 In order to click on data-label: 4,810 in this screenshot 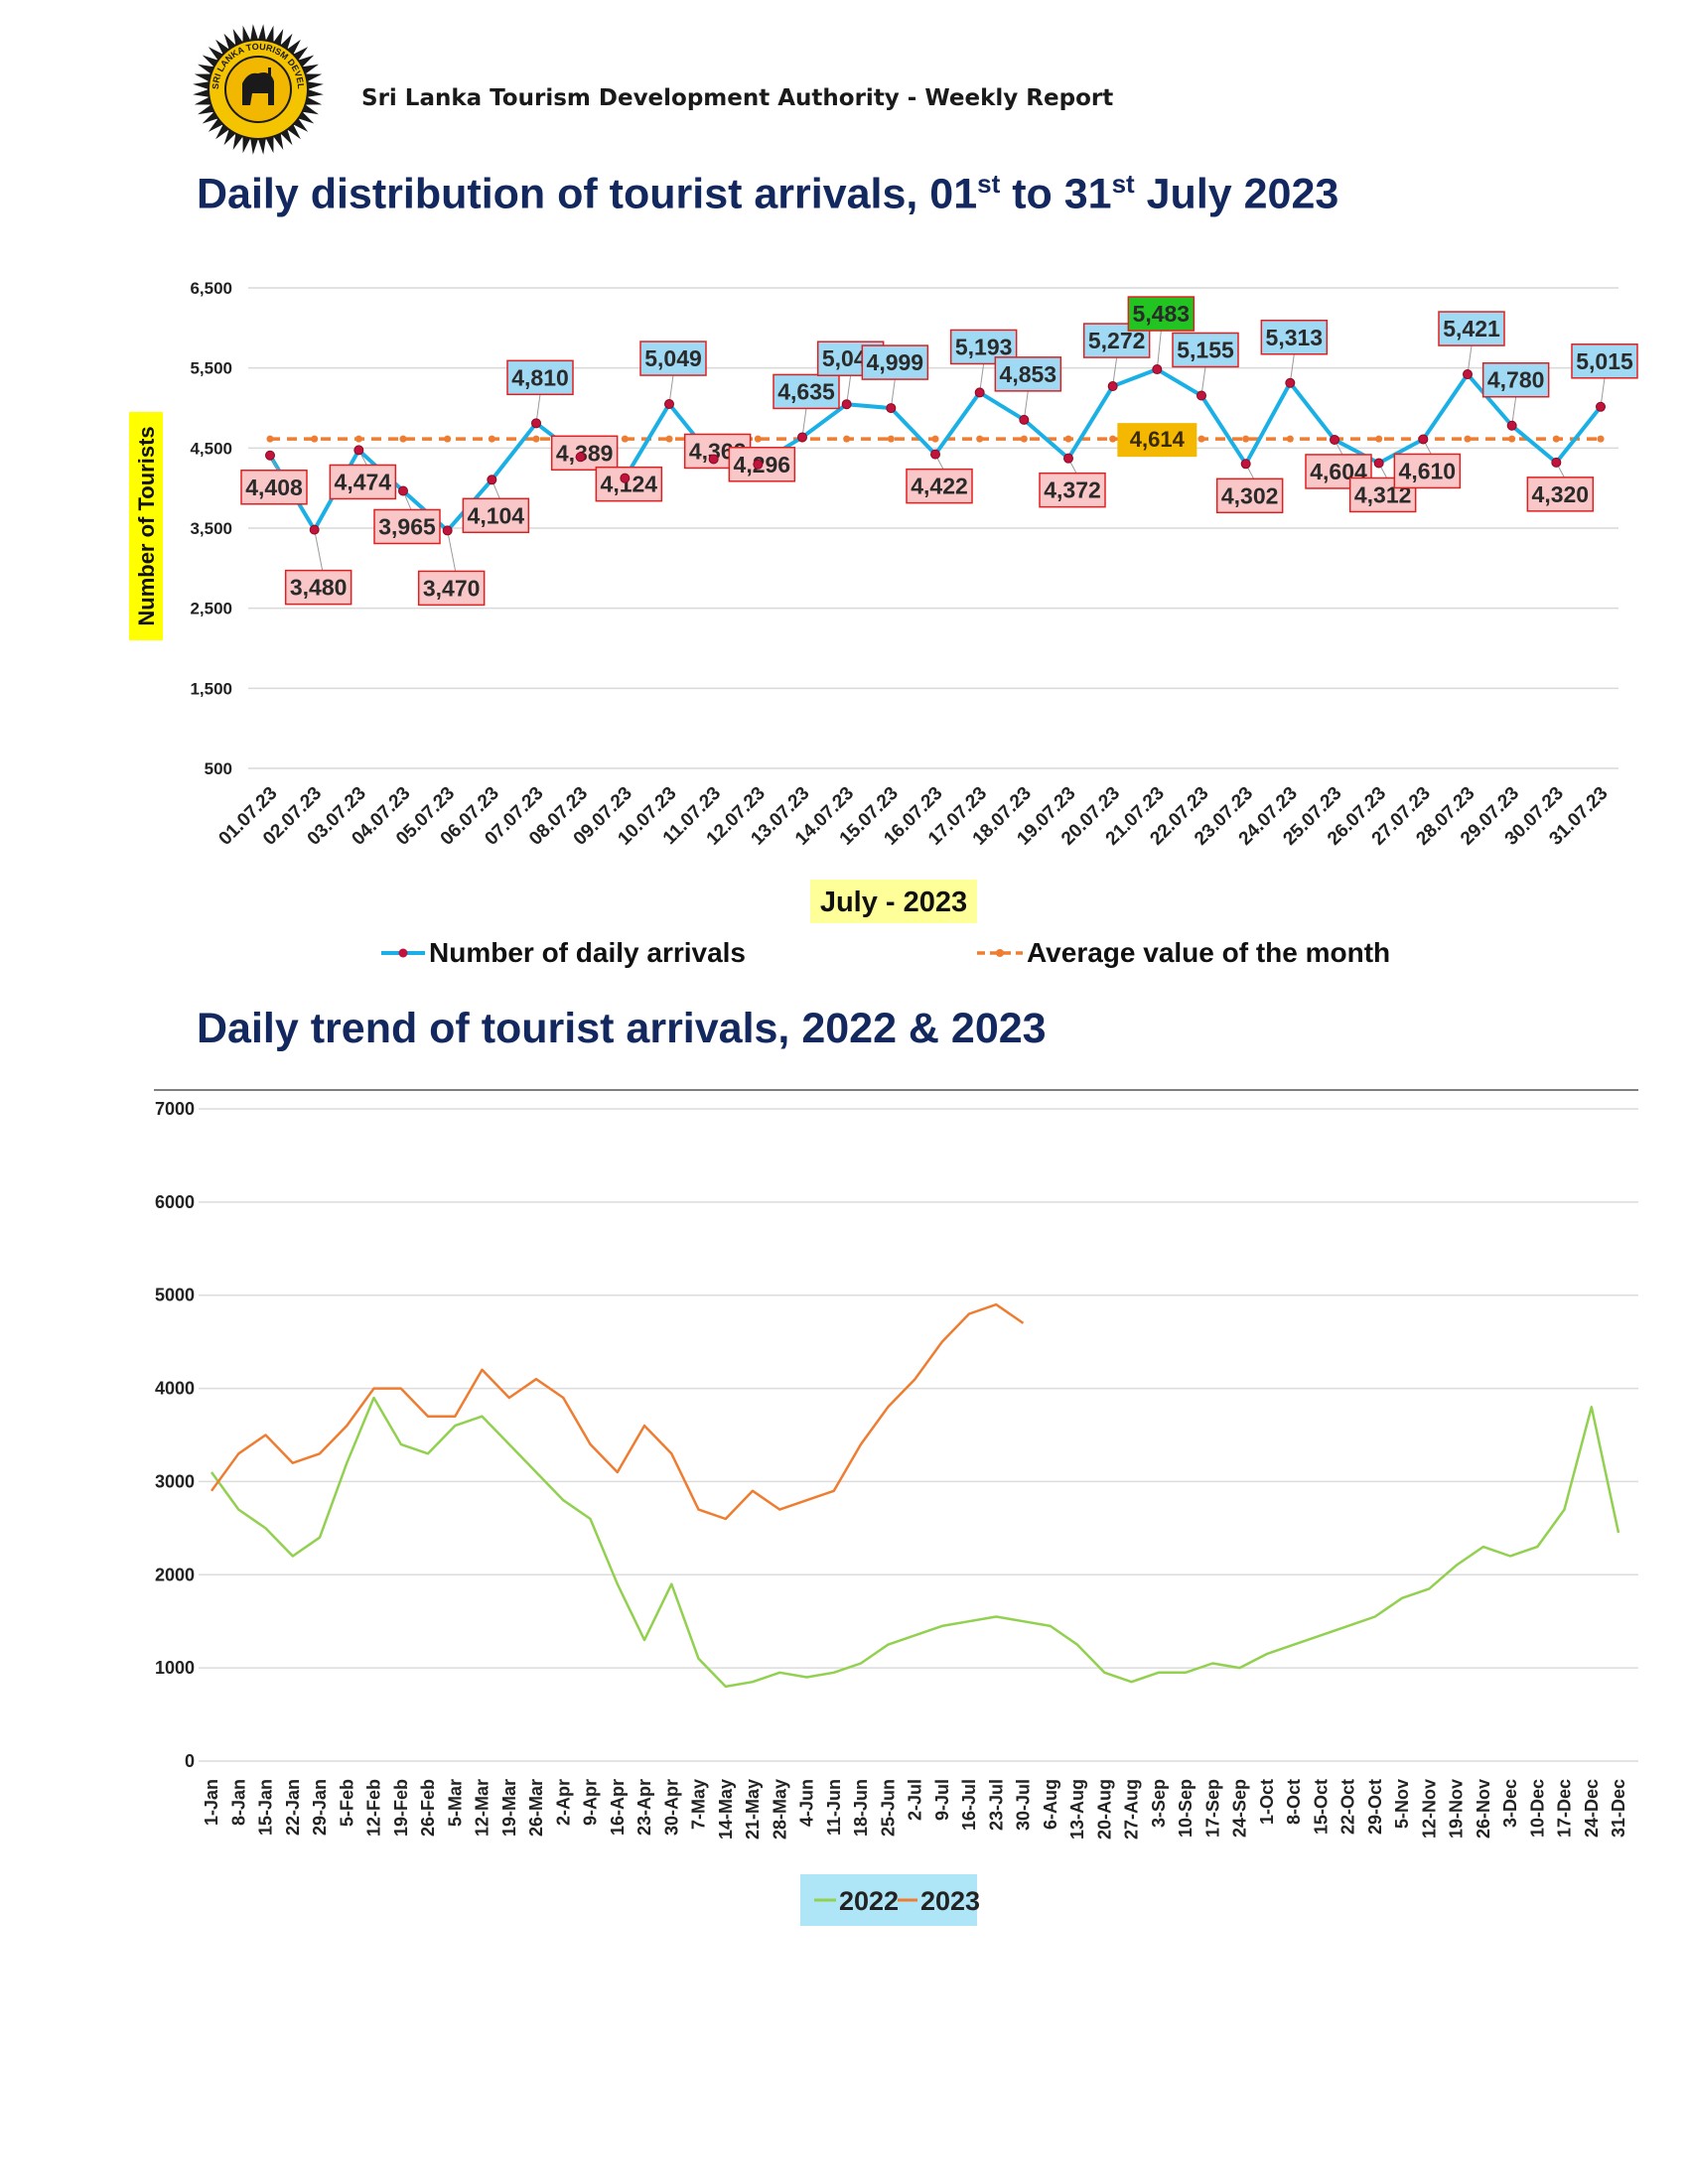, I will do `click(540, 377)`.